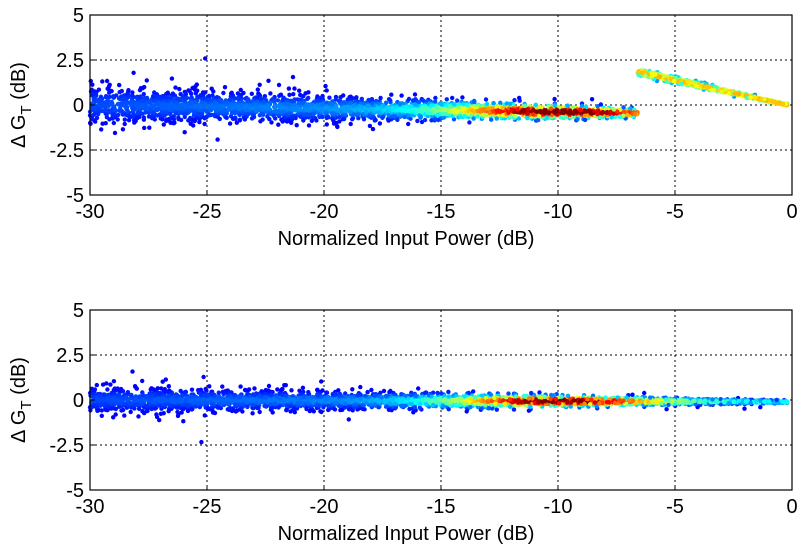  What do you see at coordinates (324, 212) in the screenshot?
I see `top-x-tick-label: -20` at bounding box center [324, 212].